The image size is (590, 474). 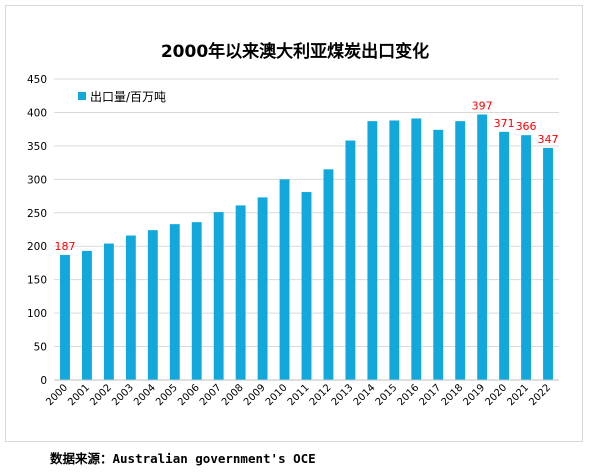 What do you see at coordinates (518, 395) in the screenshot?
I see `x-tick-label: 2021` at bounding box center [518, 395].